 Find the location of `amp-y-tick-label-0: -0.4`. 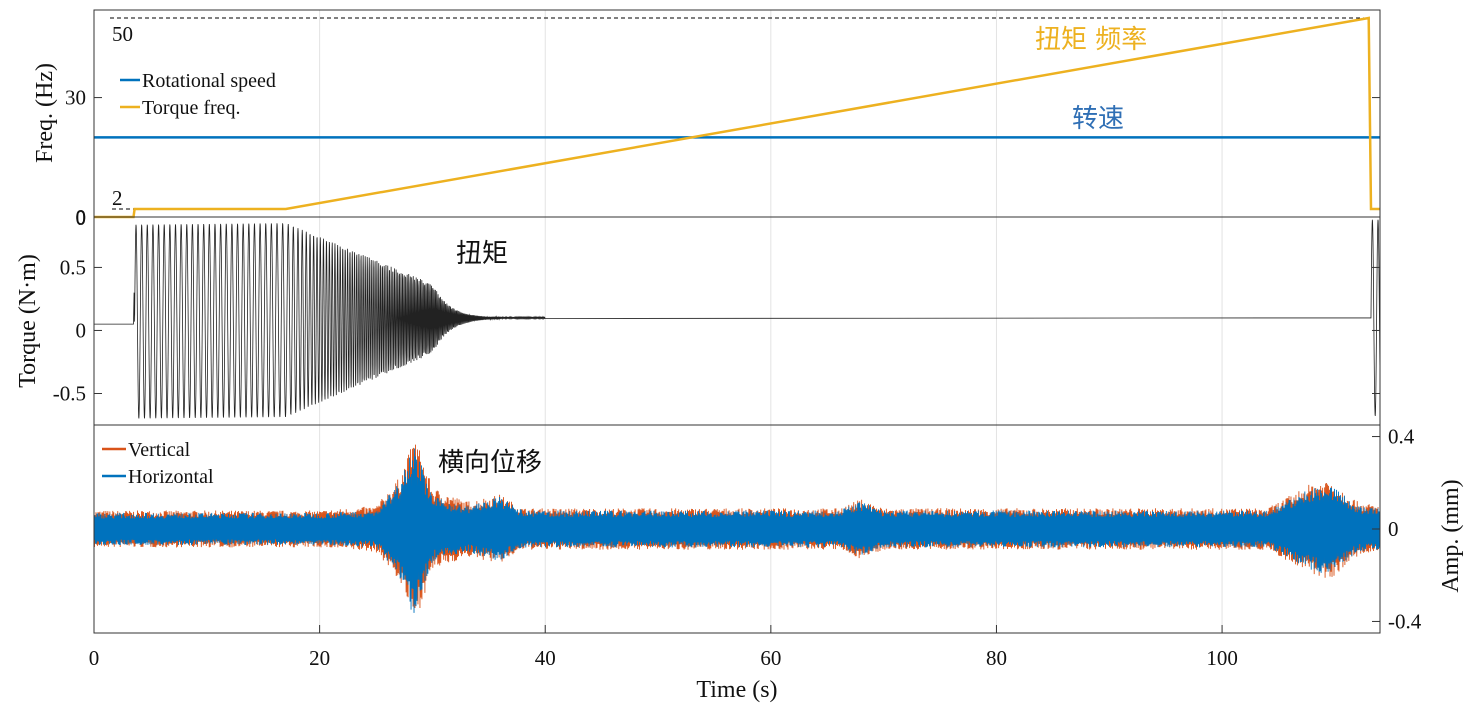

amp-y-tick-label-0: -0.4 is located at coordinates (1405, 621).